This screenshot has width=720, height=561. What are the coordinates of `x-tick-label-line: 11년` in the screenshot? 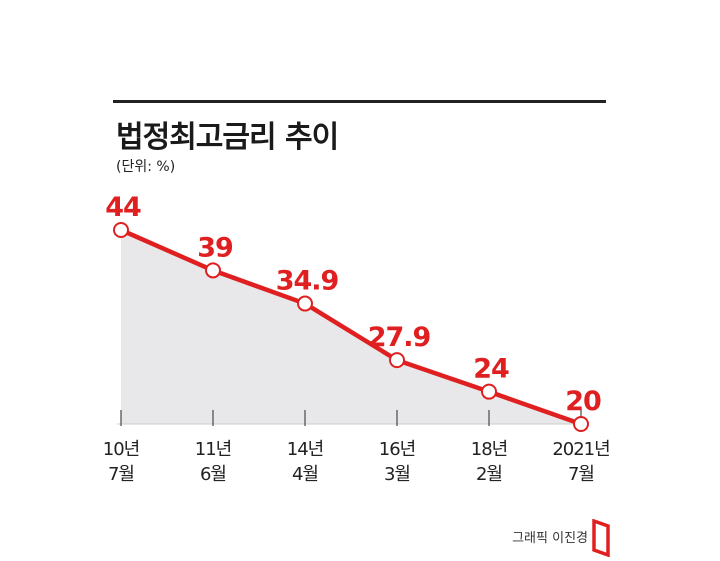 It's located at (213, 449).